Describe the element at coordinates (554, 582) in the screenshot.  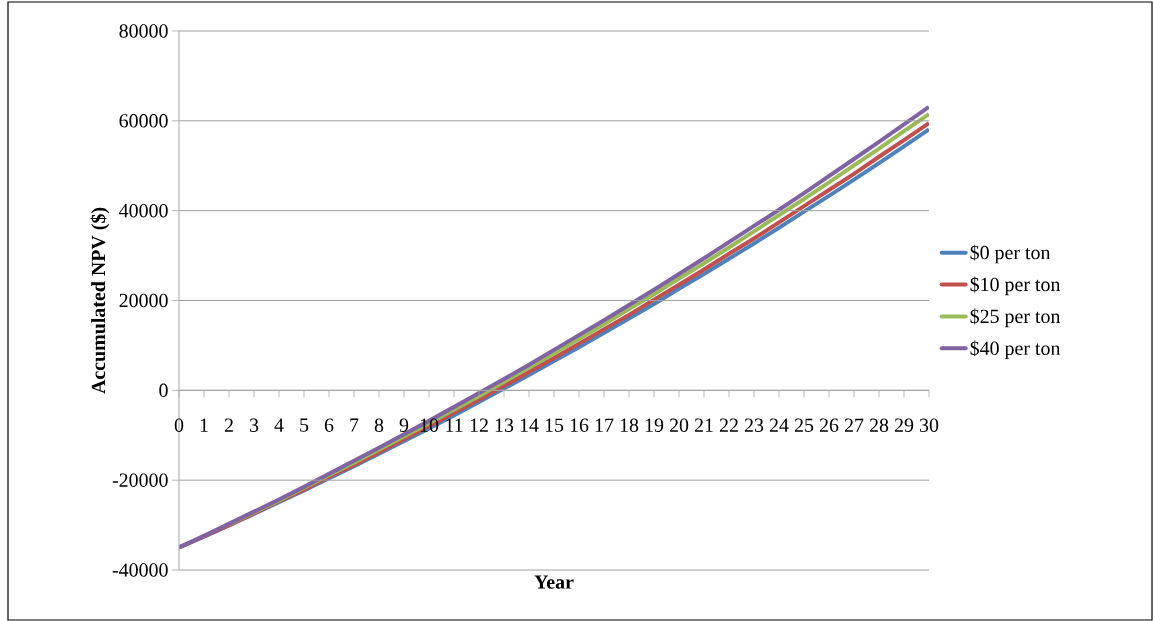
I see `x-axis-title: Year` at that location.